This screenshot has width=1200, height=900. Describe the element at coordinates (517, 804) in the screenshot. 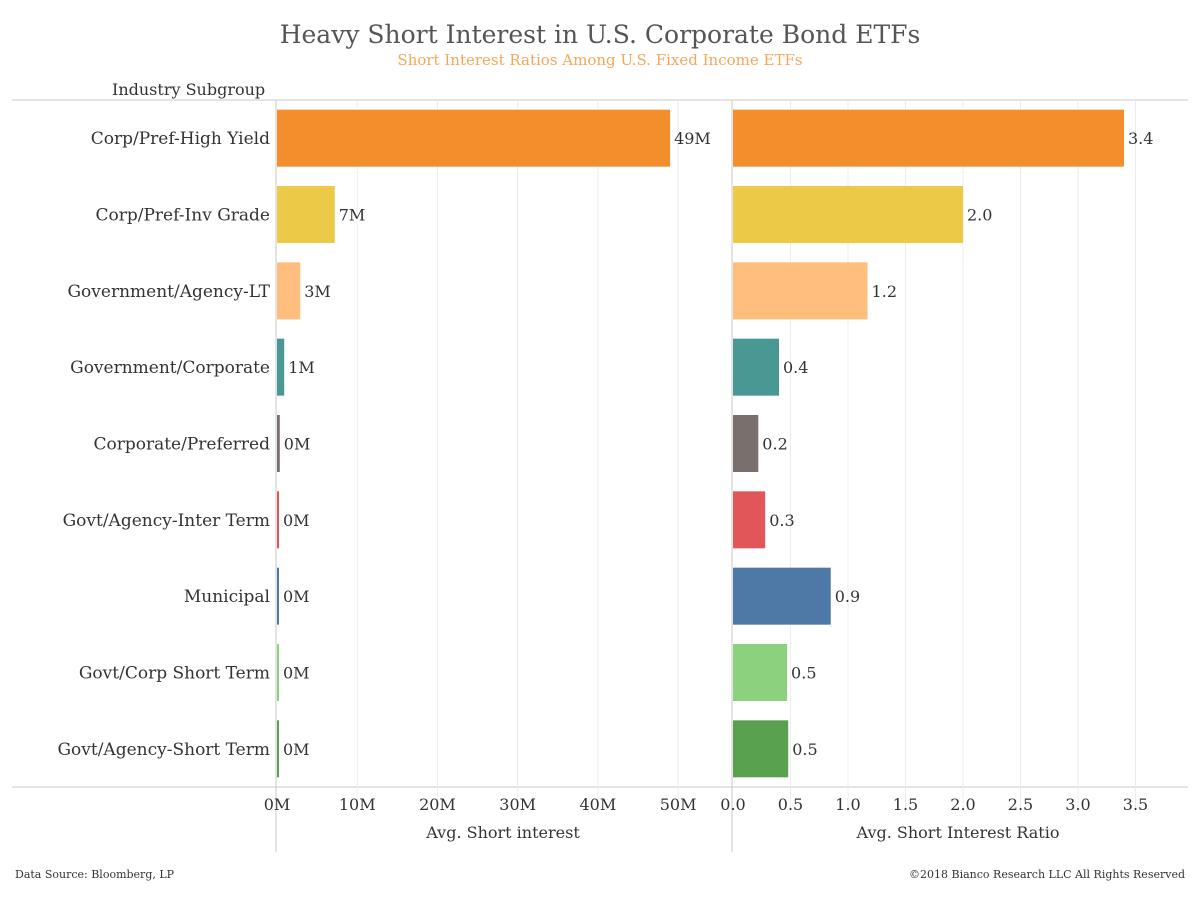

I see `x-tick-label: 30M` at that location.